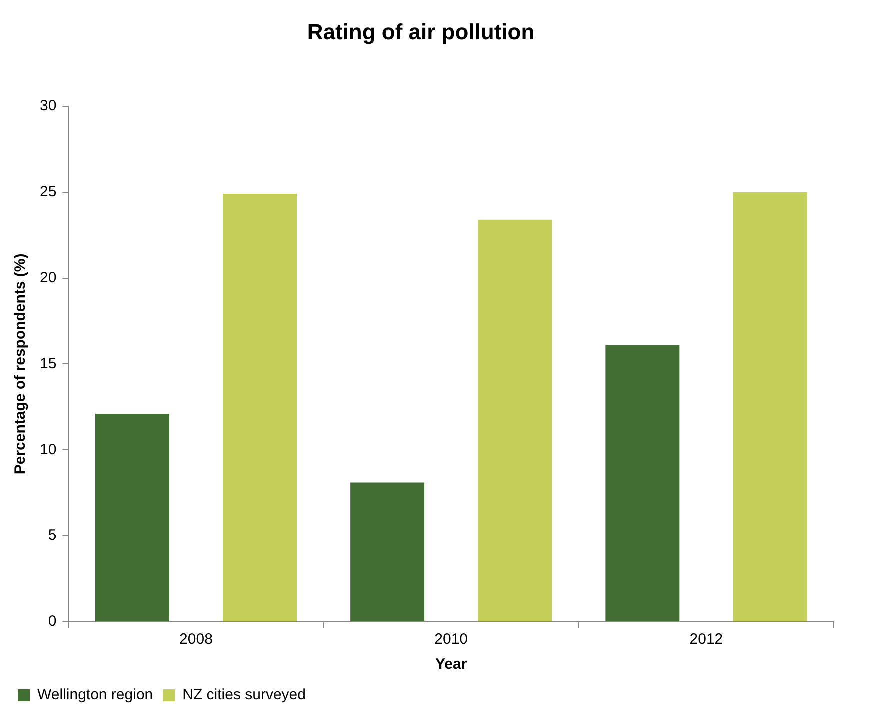  I want to click on x-tick-label: 2012, so click(707, 639).